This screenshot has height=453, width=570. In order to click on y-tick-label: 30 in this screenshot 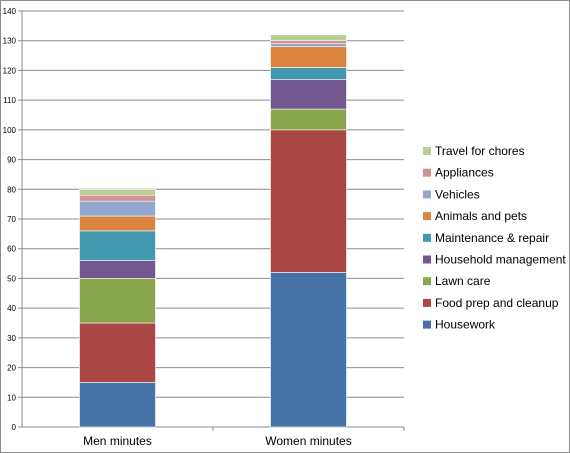, I will do `click(11, 338)`.